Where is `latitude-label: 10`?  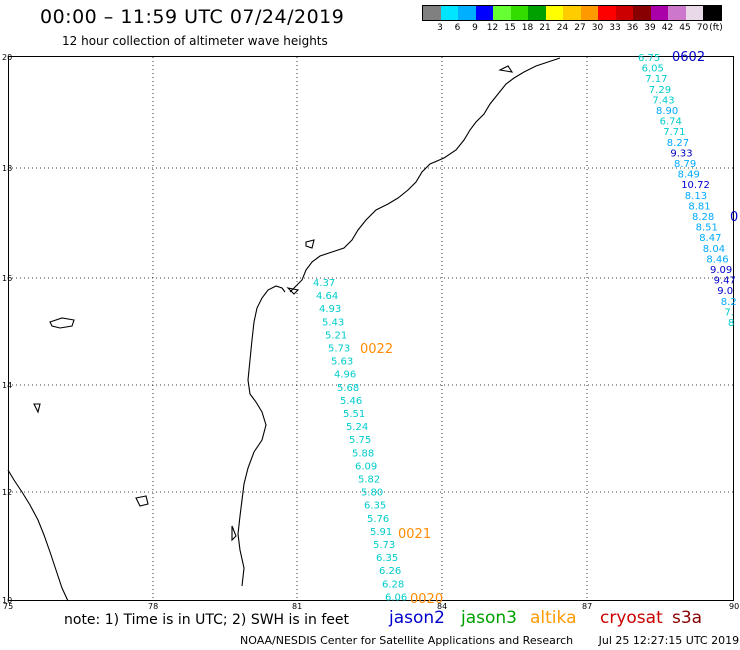 latitude-label: 10 is located at coordinates (7, 600).